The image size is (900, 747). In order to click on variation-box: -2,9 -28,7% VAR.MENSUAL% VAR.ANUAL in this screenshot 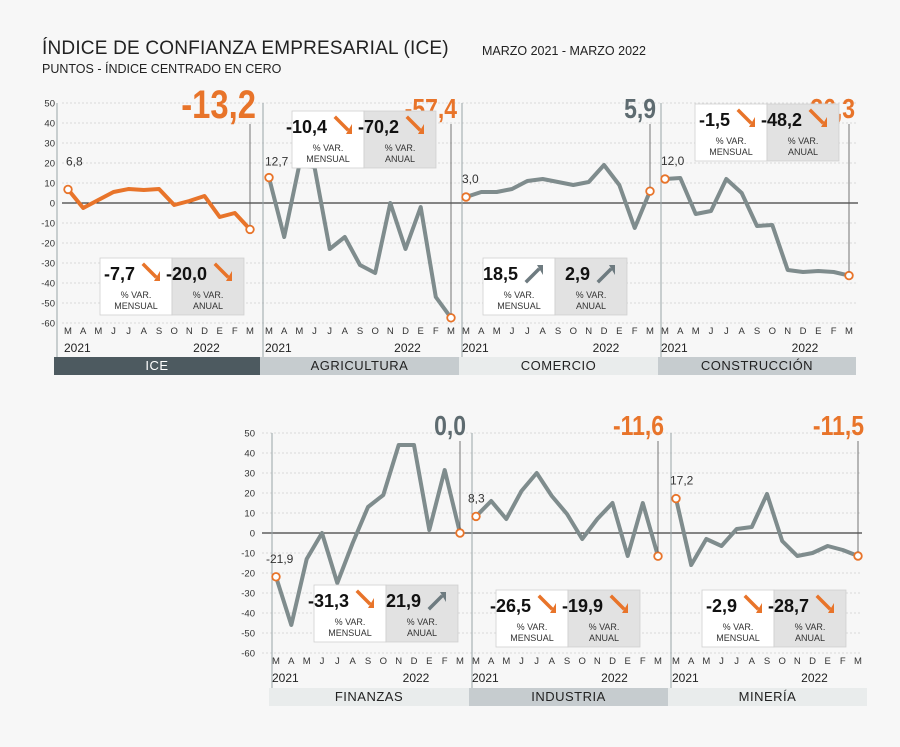, I will do `click(774, 618)`.